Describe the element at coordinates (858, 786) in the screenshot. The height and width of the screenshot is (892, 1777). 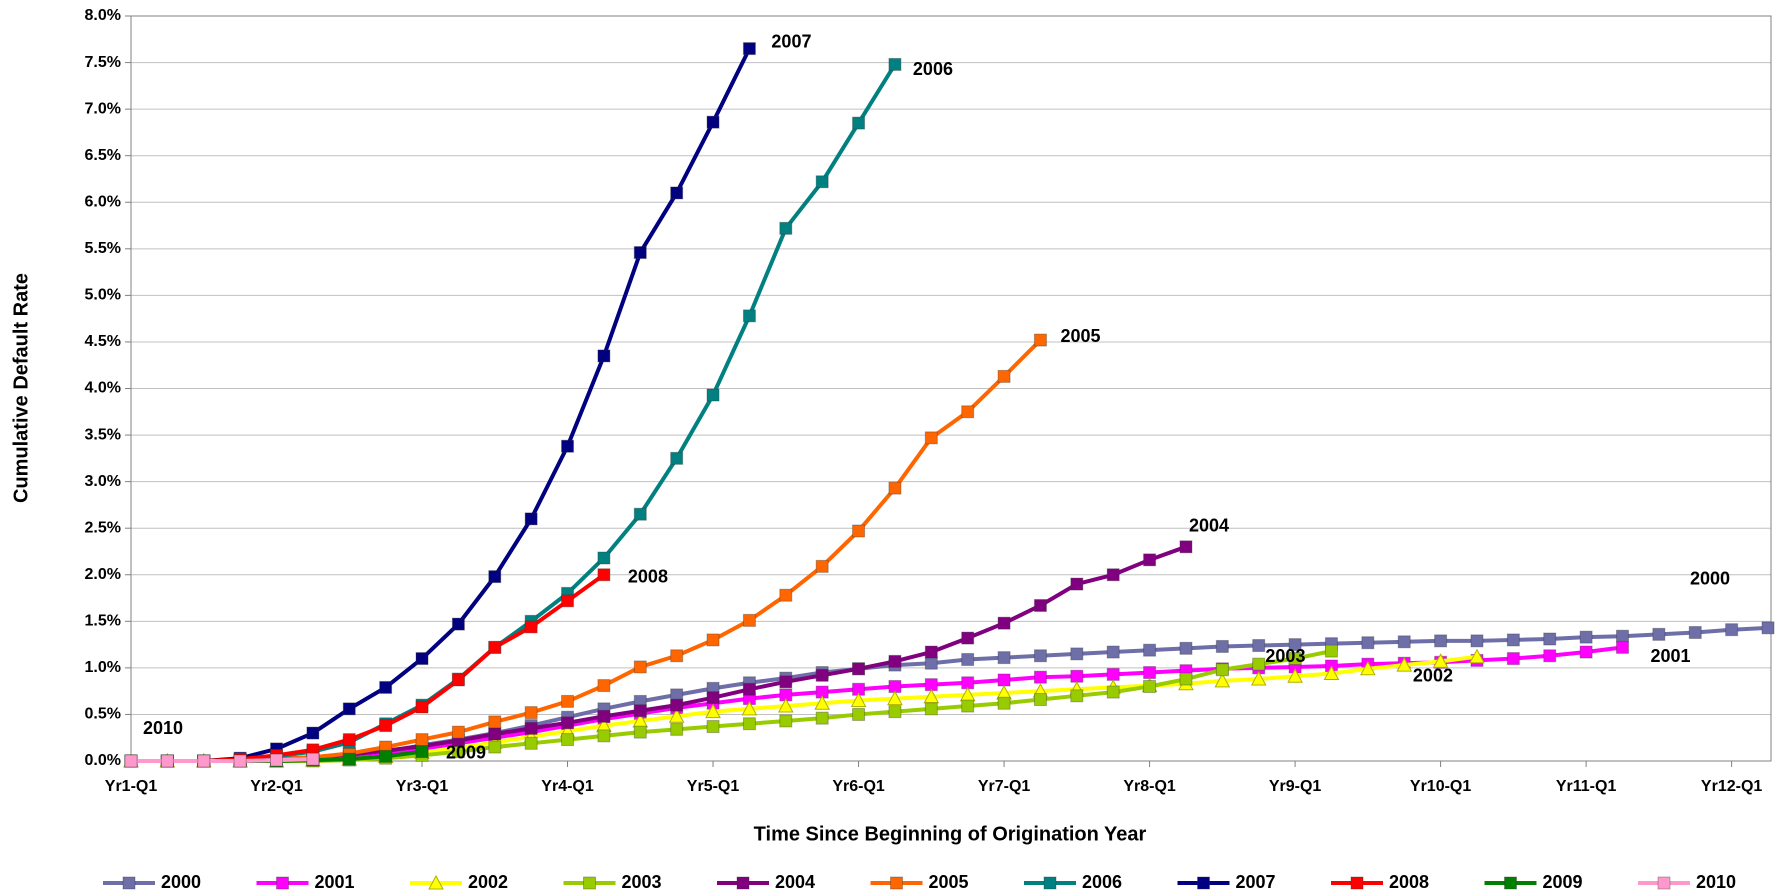
I see `x-tick-label: Yr6-Q1` at that location.